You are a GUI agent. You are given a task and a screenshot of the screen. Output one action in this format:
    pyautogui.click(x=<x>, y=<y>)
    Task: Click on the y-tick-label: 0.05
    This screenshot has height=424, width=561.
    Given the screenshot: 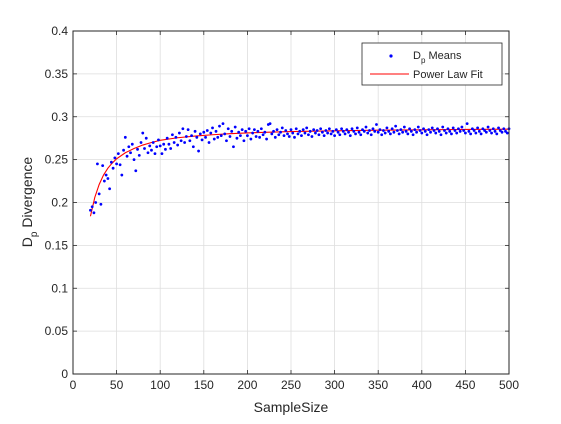 What is the action you would take?
    pyautogui.click(x=57, y=331)
    